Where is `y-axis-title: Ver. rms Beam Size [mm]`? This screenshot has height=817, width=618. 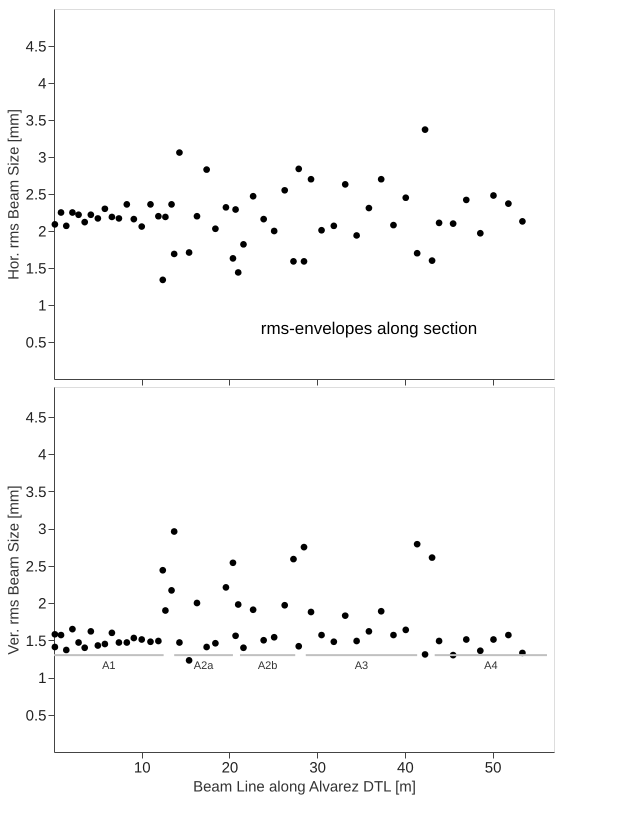 y-axis-title: Ver. rms Beam Size [mm] is located at coordinates (14, 570).